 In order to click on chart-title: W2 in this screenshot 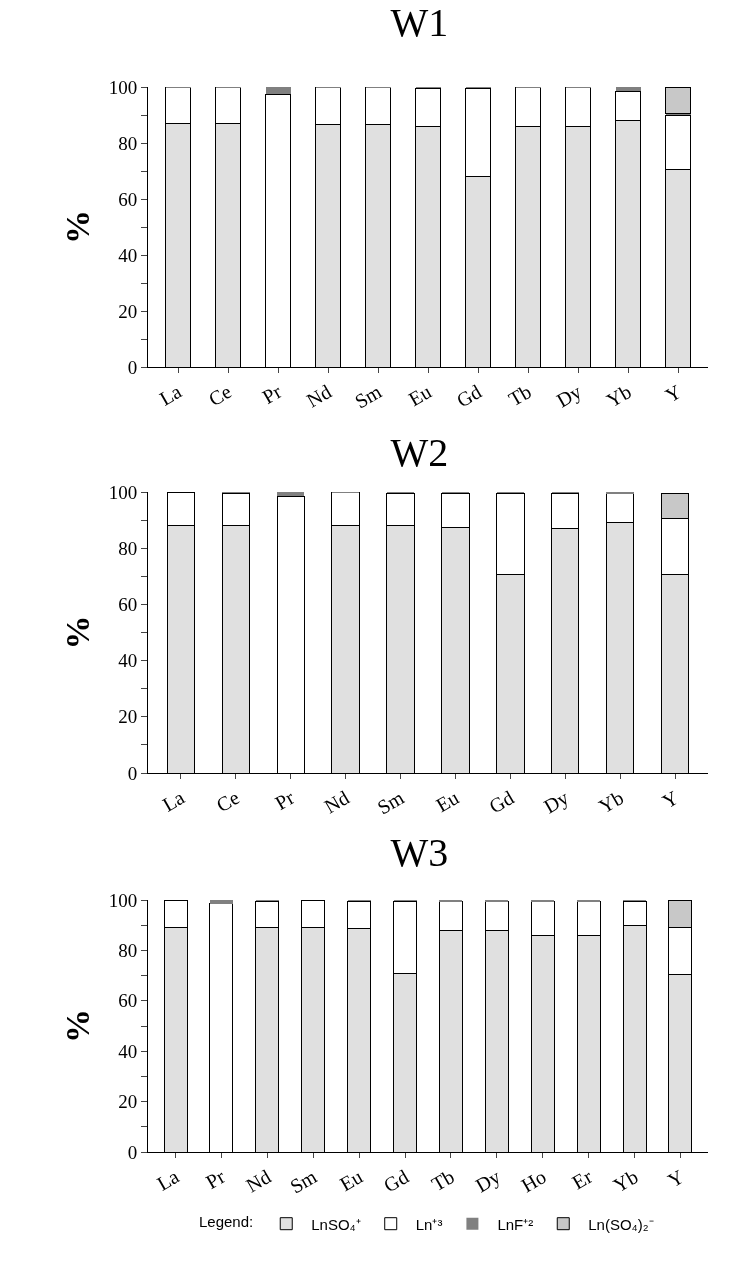, I will do `click(419, 452)`.